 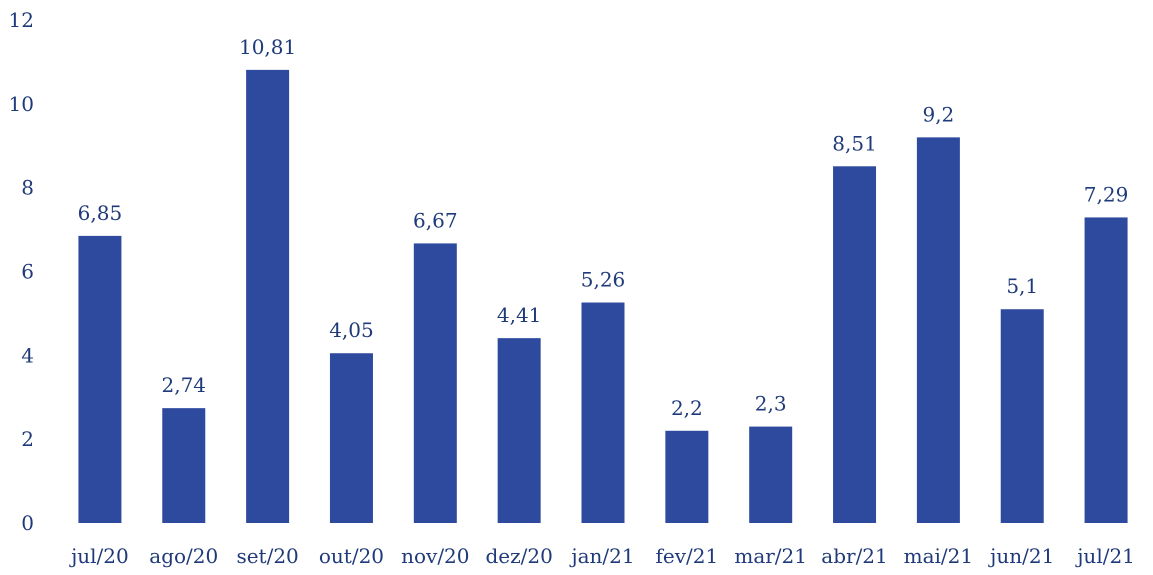 I want to click on x-tick-label: dez/20, so click(x=518, y=556).